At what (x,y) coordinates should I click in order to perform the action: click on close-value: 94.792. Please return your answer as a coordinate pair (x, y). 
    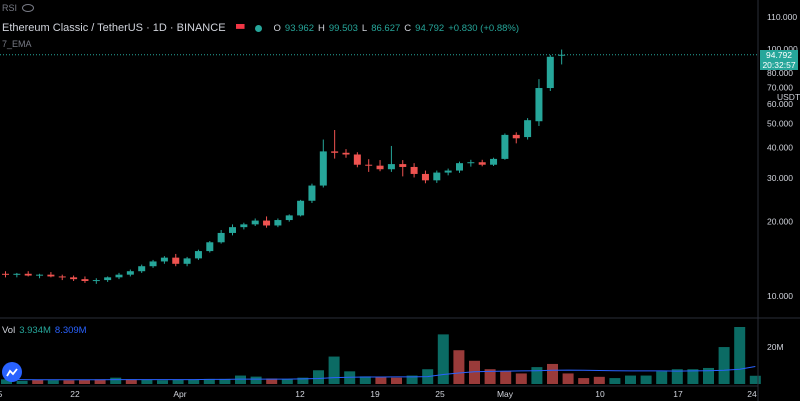
    Looking at the image, I should click on (430, 28).